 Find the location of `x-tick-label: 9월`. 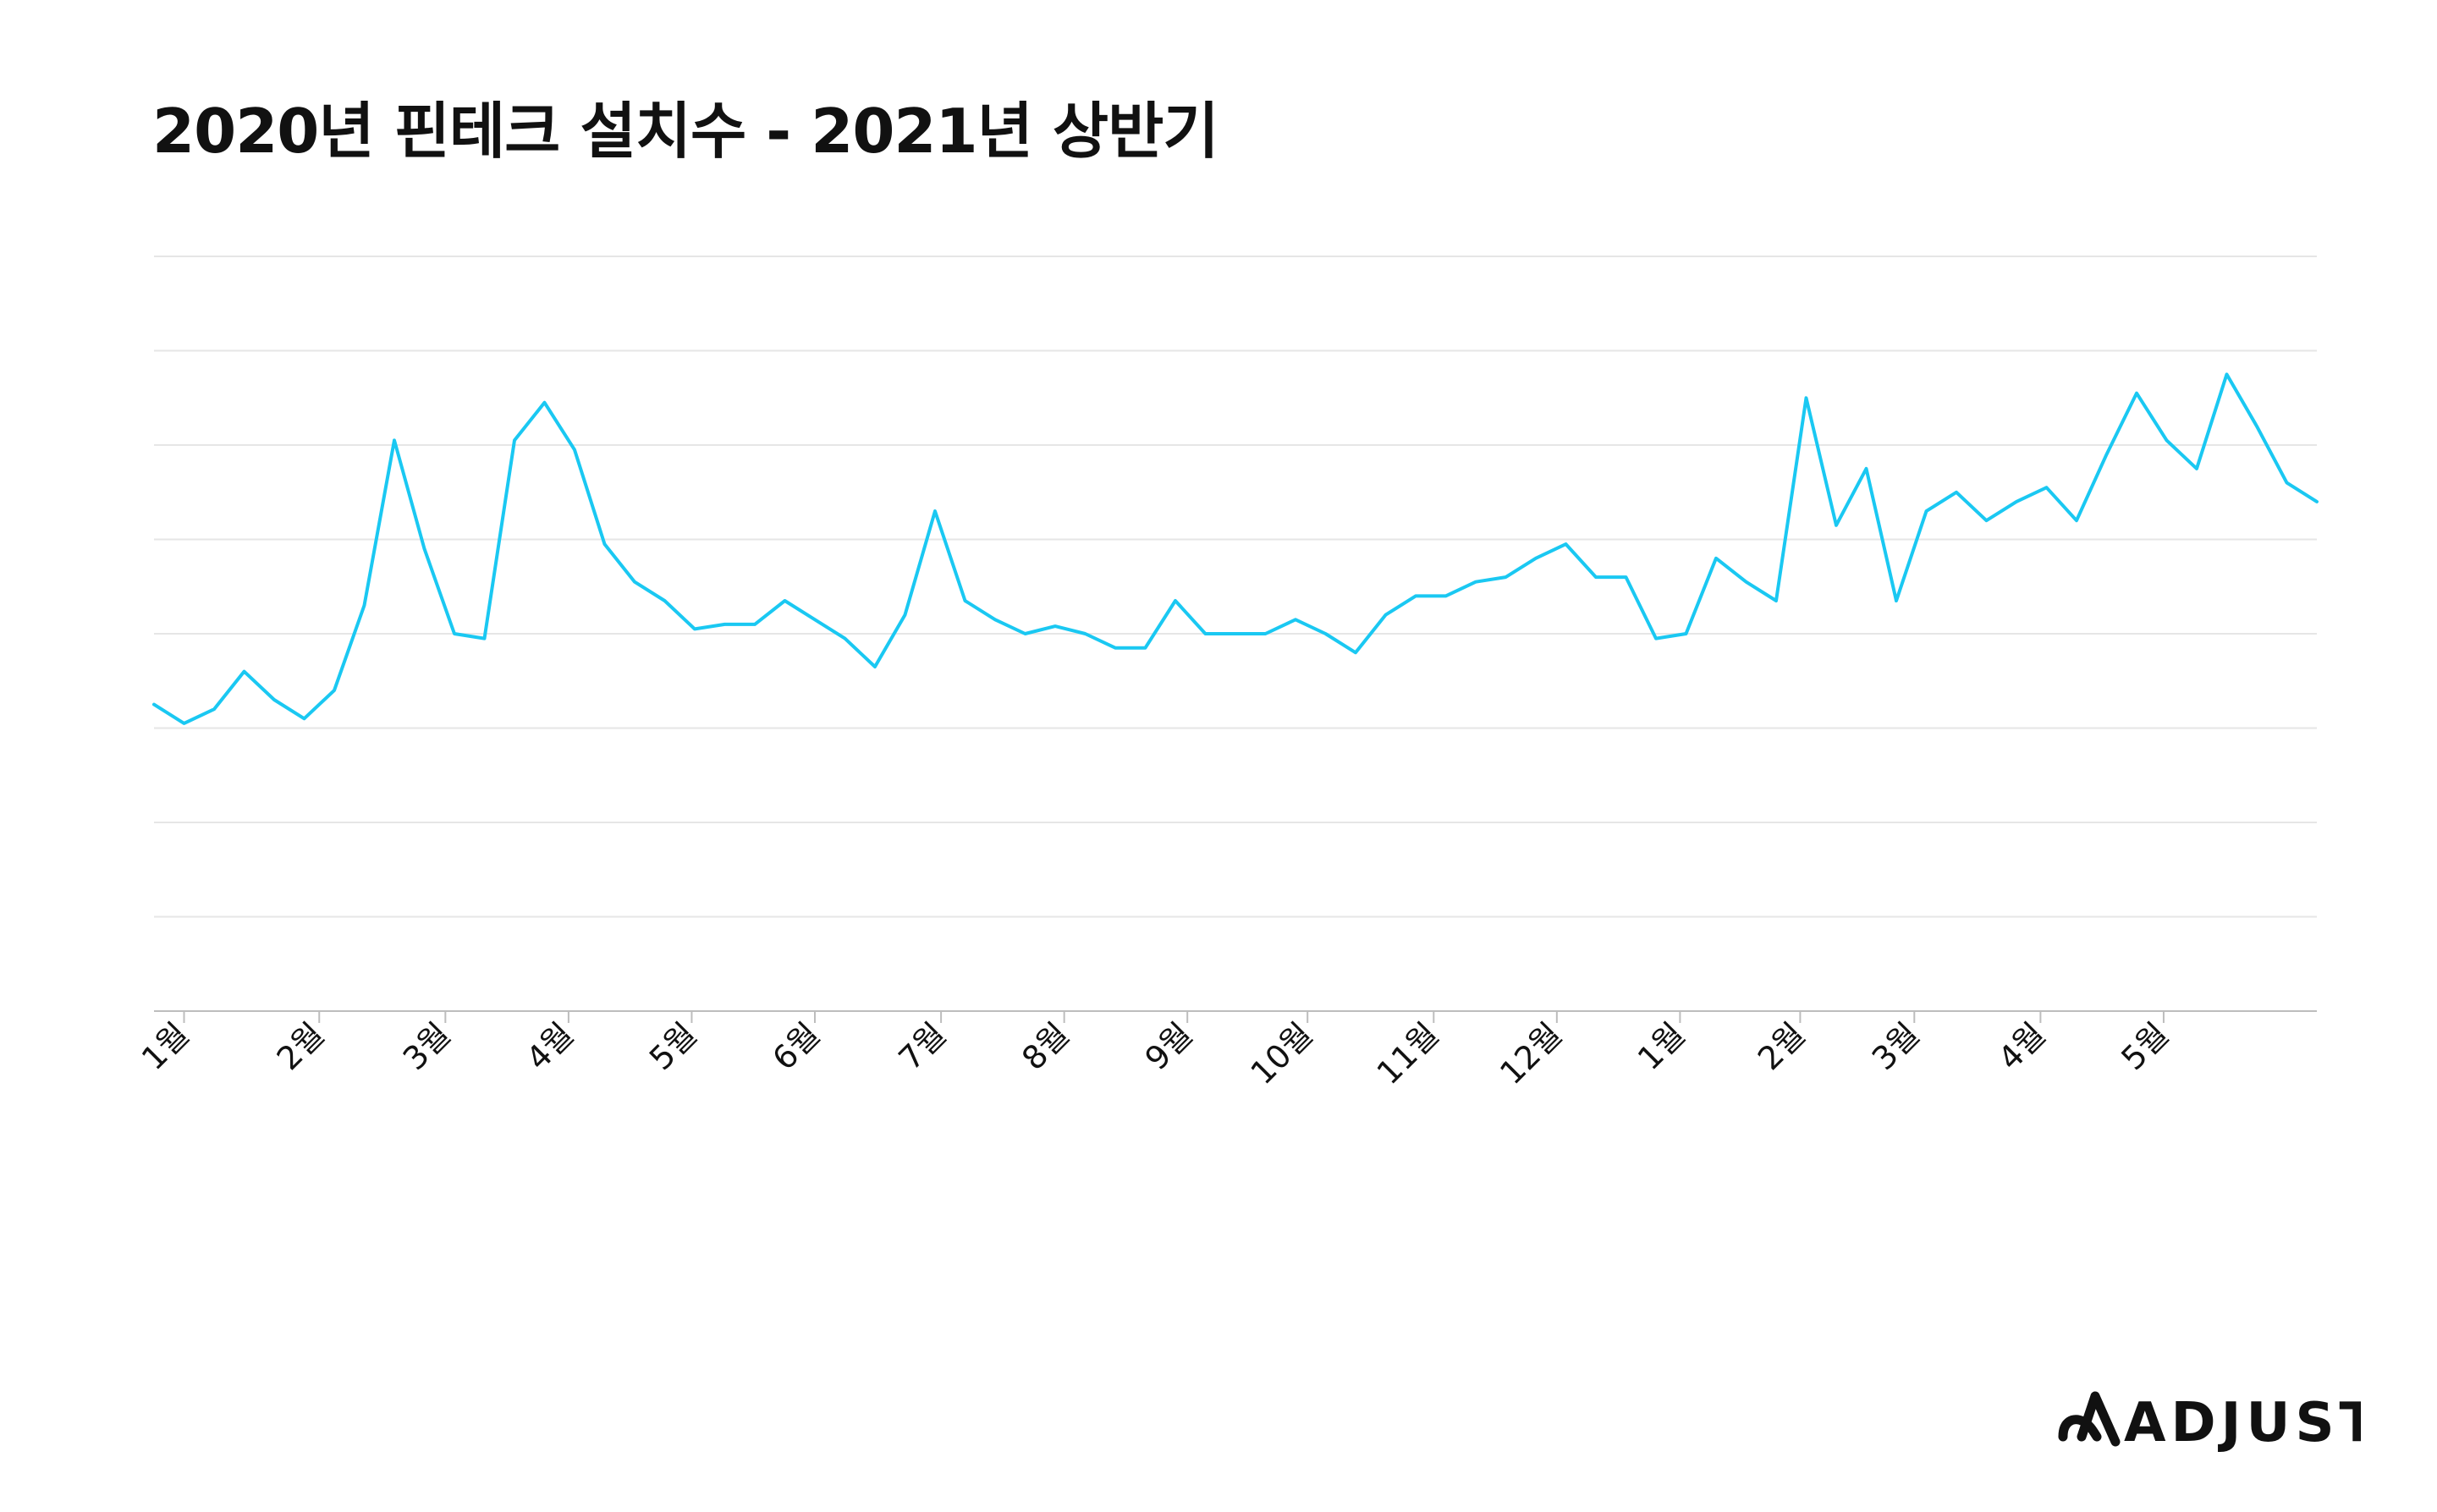

x-tick-label: 9월 is located at coordinates (1169, 1046).